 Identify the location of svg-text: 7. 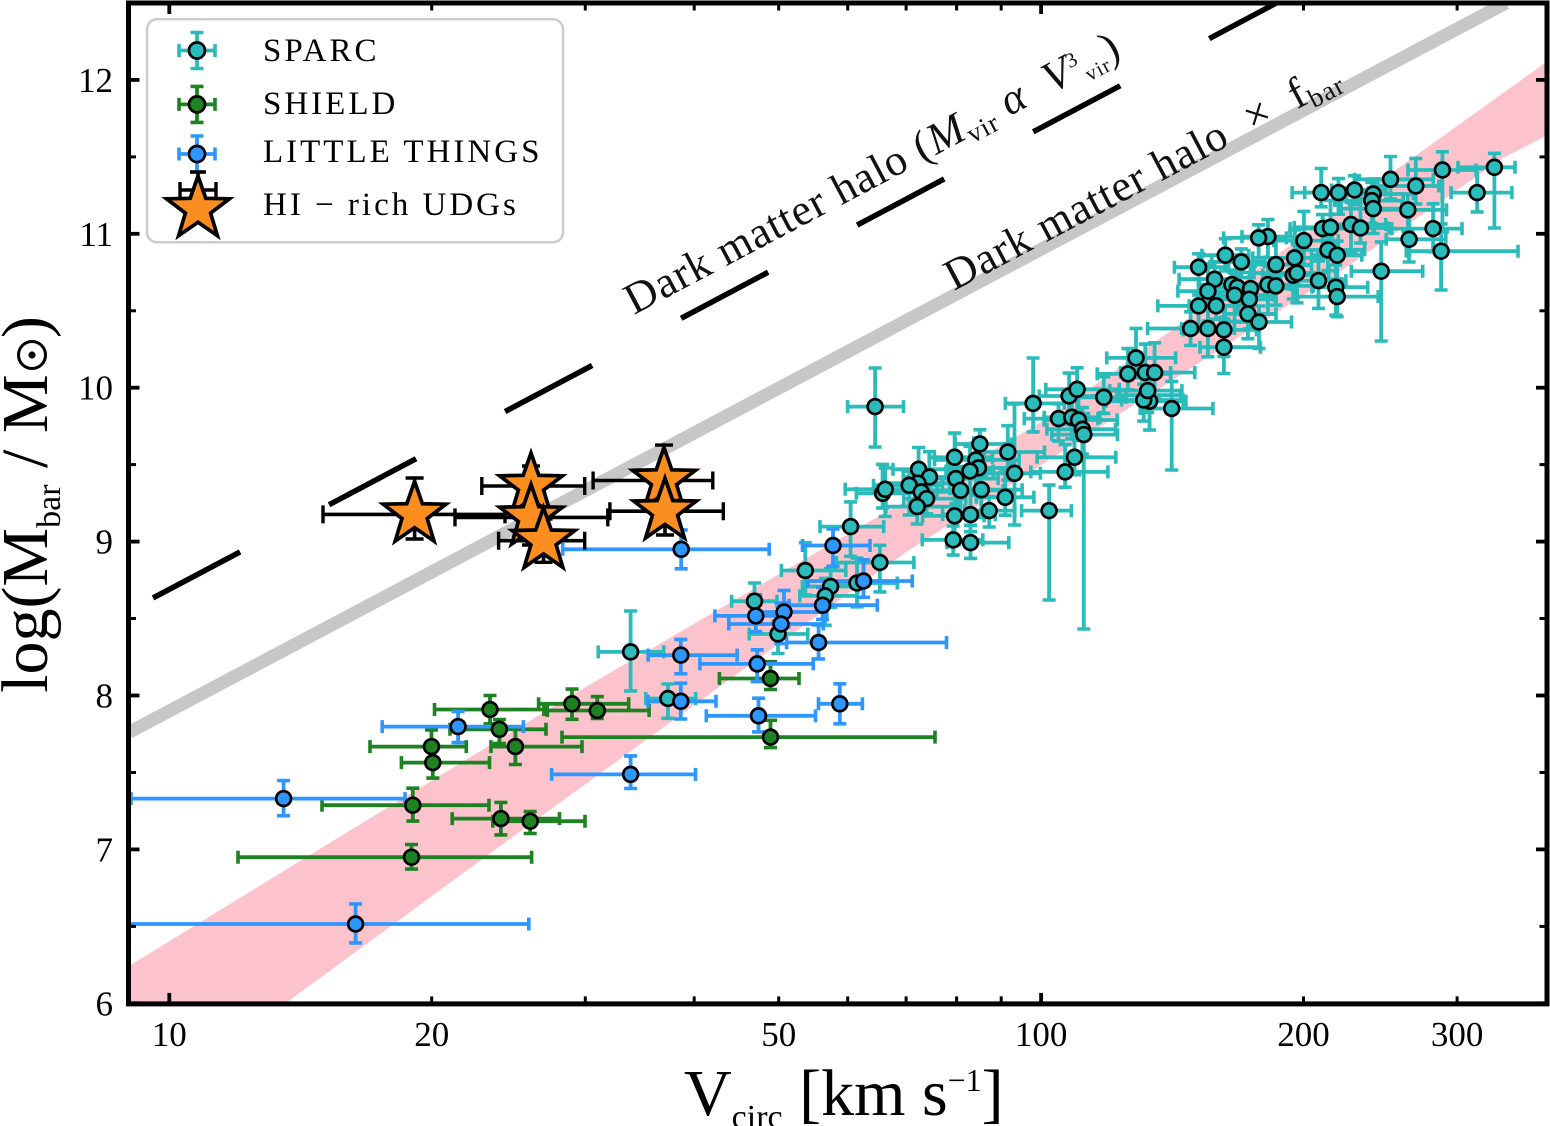
(105, 849).